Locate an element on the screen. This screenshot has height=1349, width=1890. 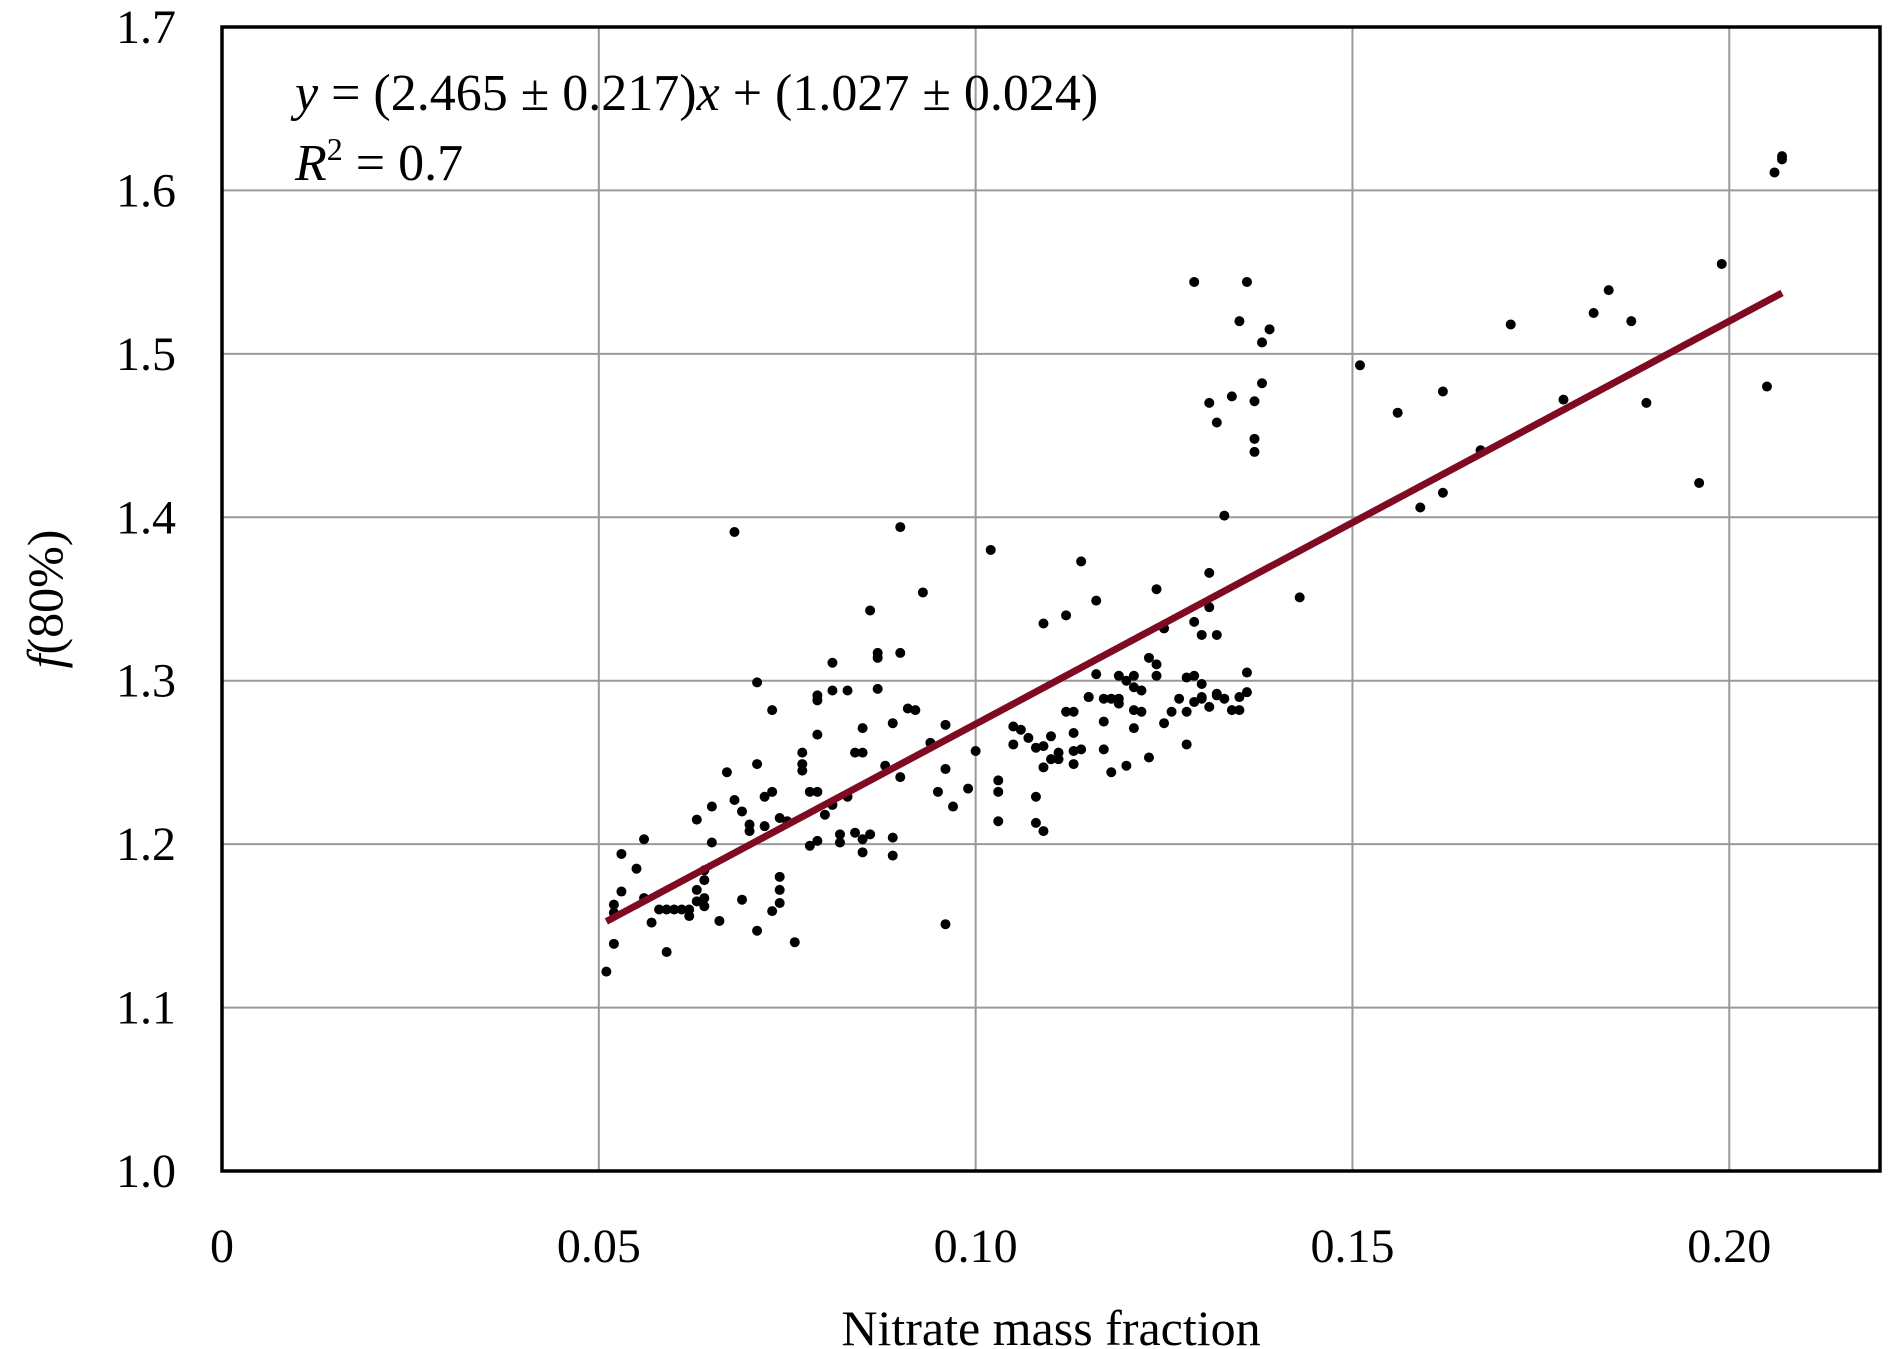
y-tick-label: 1.1 is located at coordinates (146, 1008).